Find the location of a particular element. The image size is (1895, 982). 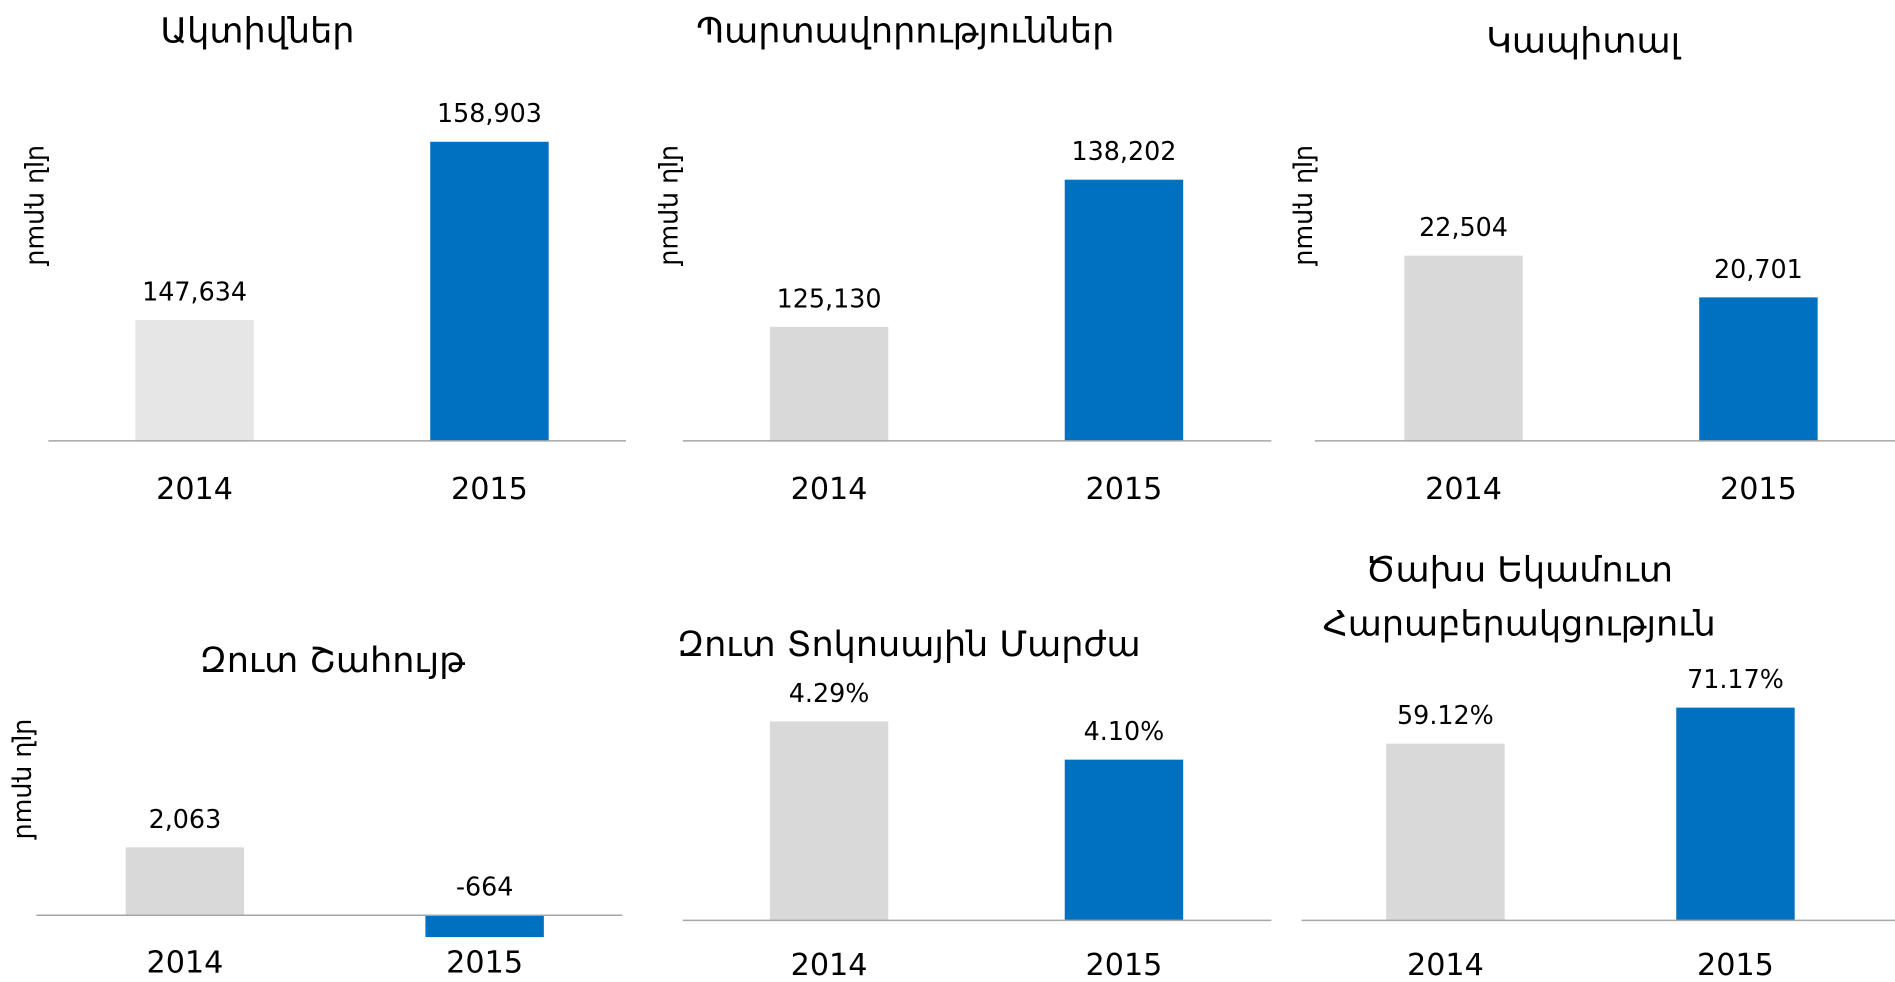

data-label: 4.10% is located at coordinates (1124, 731).